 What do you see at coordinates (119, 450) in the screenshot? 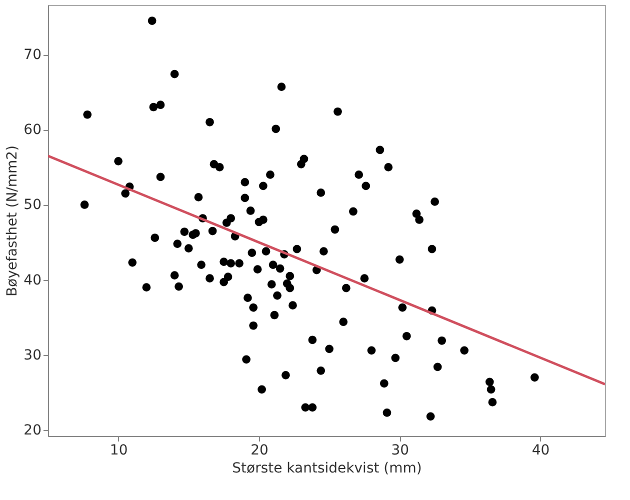
I see `x-tick-label: 10` at bounding box center [119, 450].